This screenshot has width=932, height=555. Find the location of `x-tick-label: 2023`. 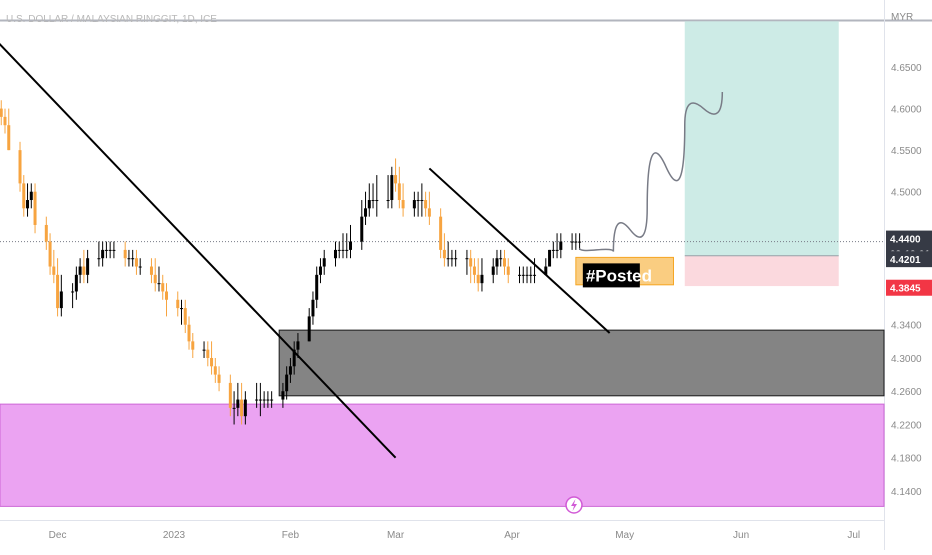

x-tick-label: 2023 is located at coordinates (174, 535).